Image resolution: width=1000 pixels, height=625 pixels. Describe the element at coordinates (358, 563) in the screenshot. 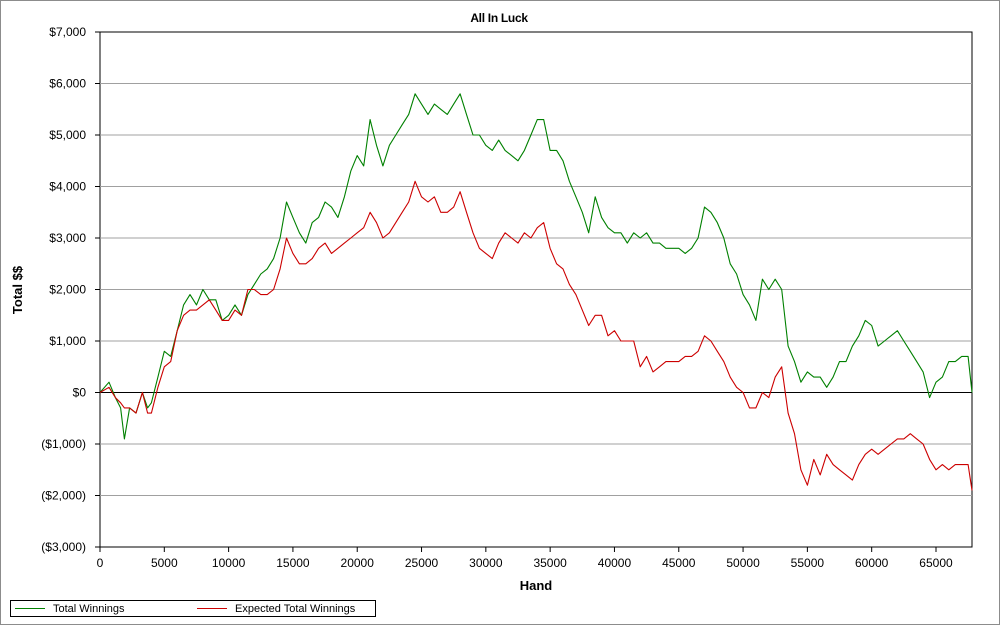

I see `x-tick-label: 20000` at that location.